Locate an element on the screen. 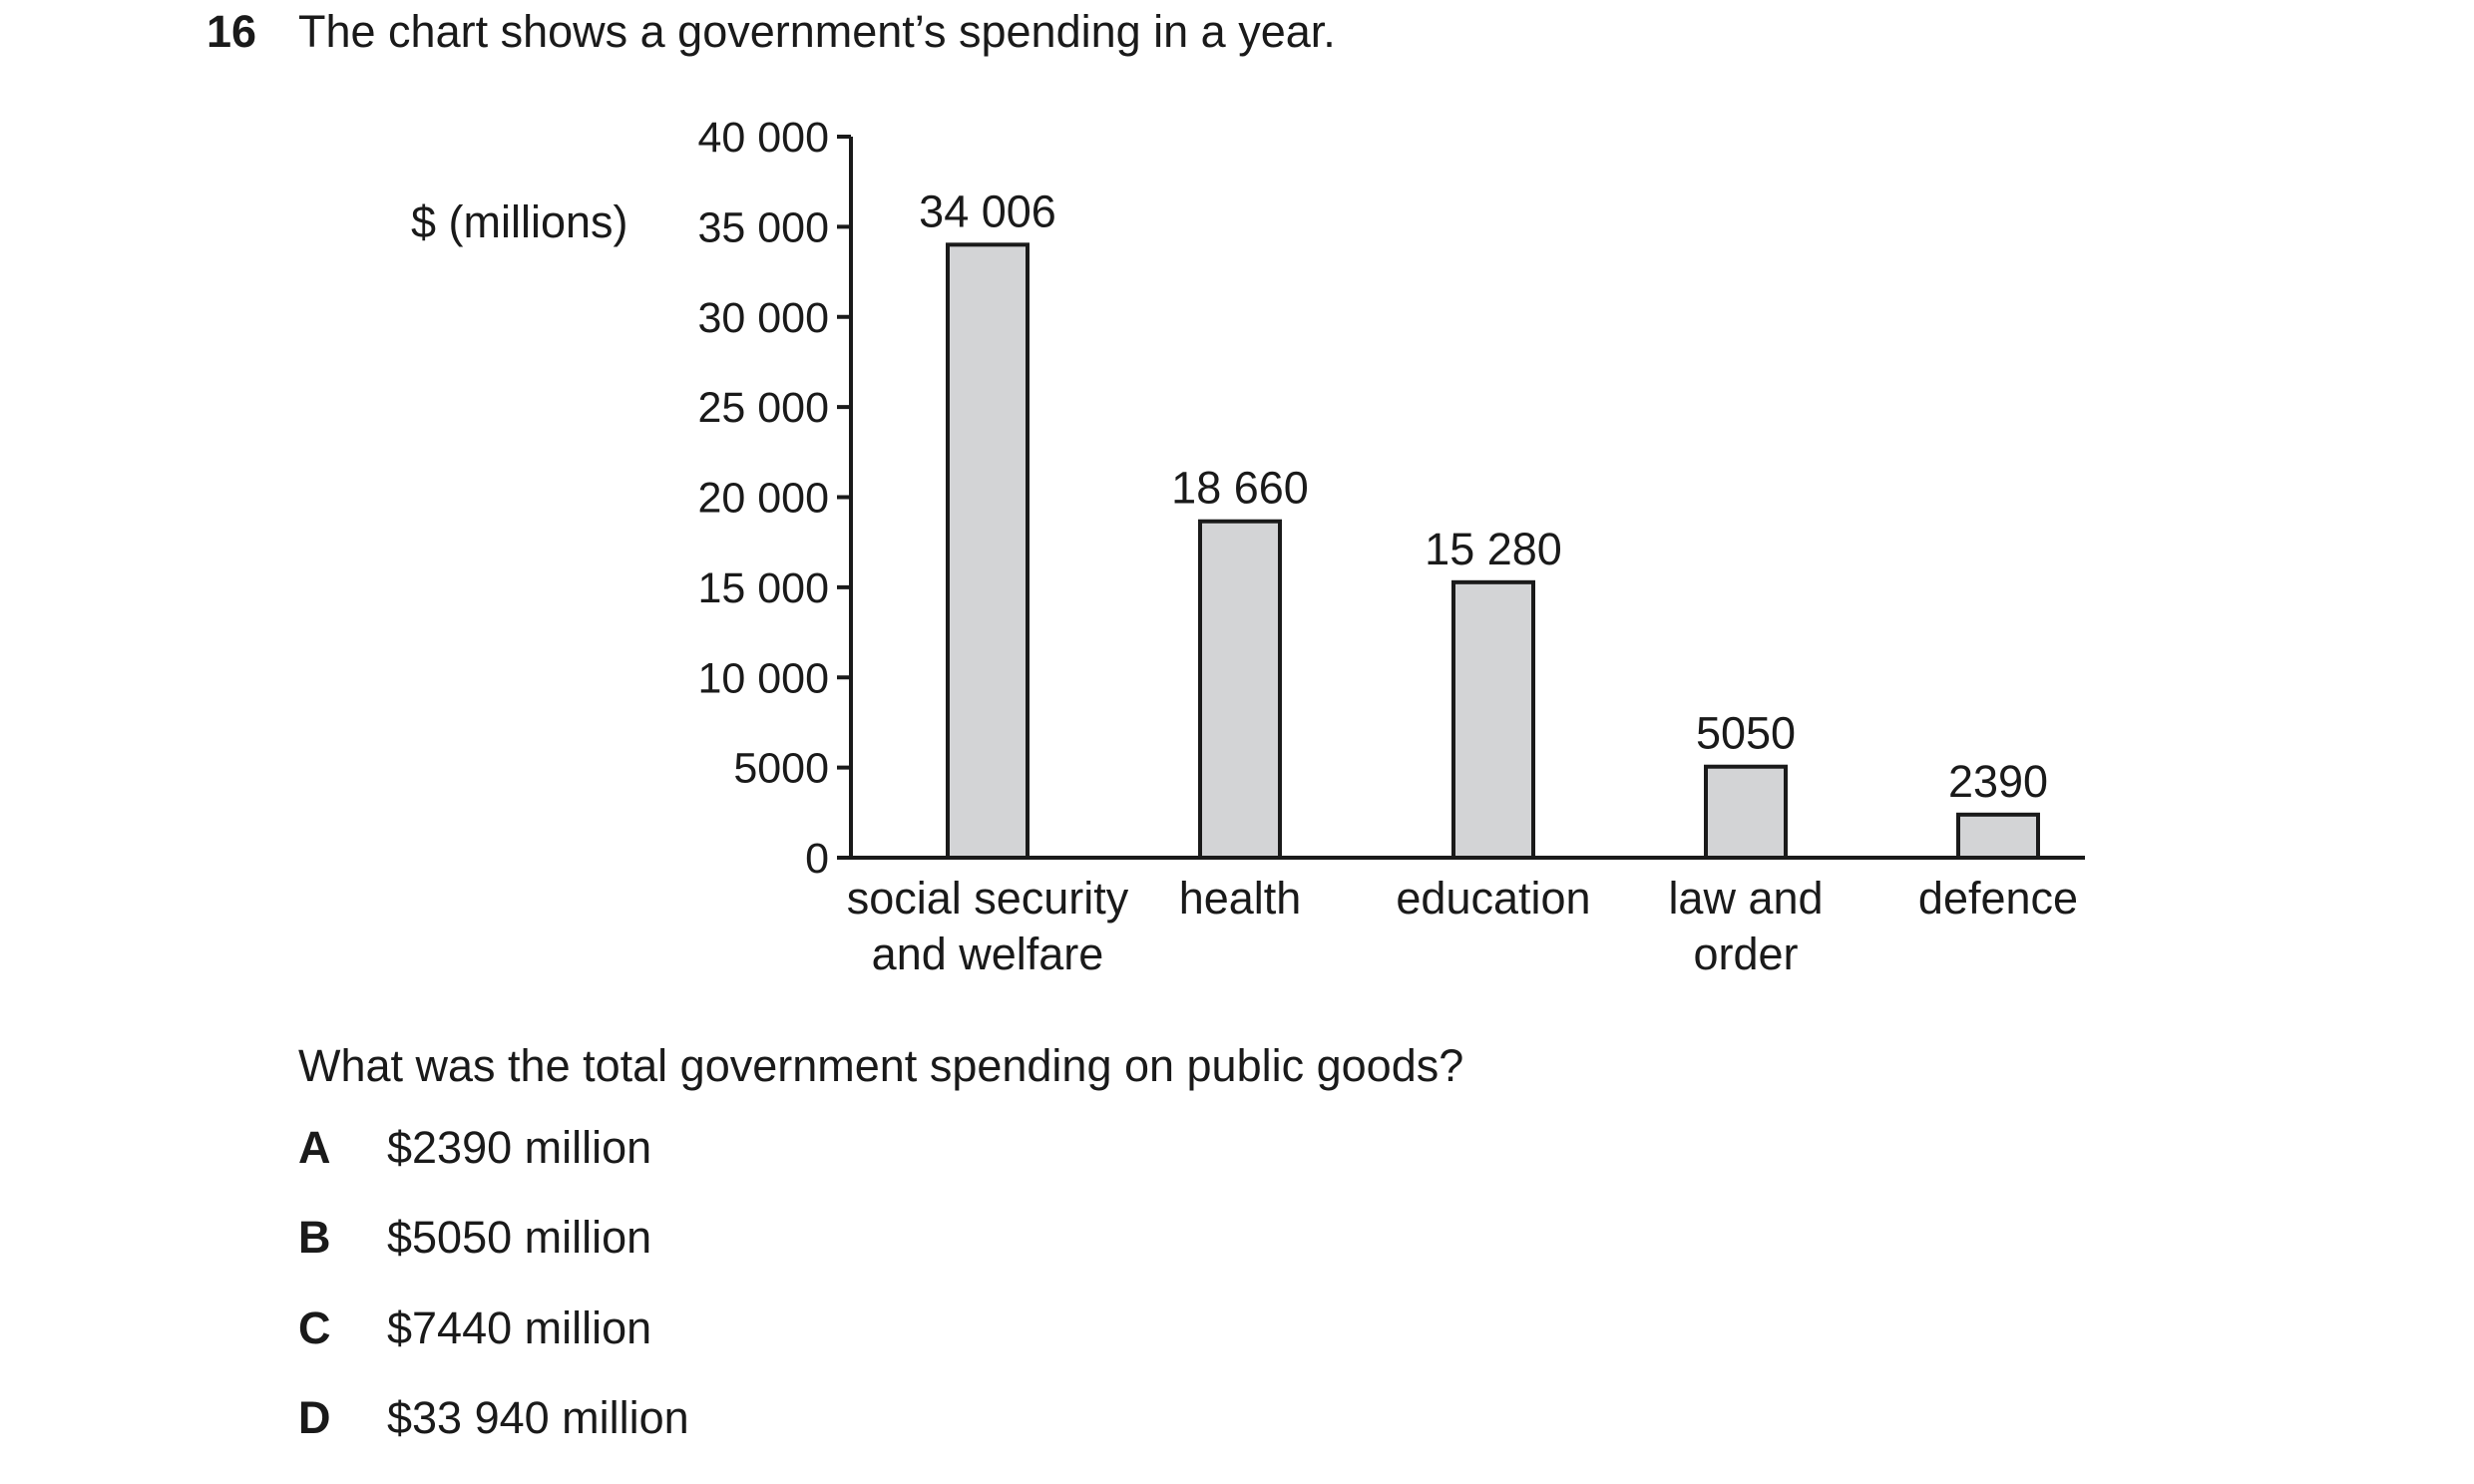  question-number: 16 is located at coordinates (231, 31).